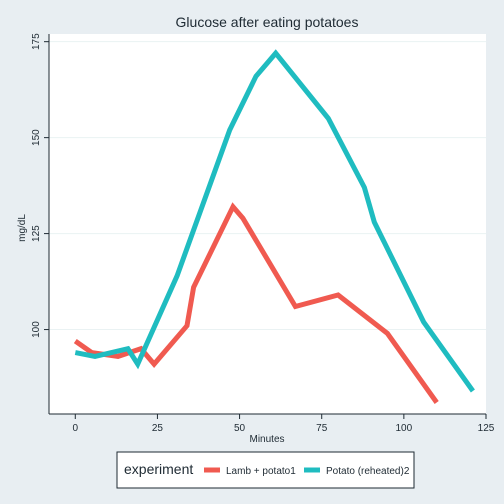 Image resolution: width=504 pixels, height=504 pixels. What do you see at coordinates (266, 439) in the screenshot?
I see `x-axis-label: Minutes` at bounding box center [266, 439].